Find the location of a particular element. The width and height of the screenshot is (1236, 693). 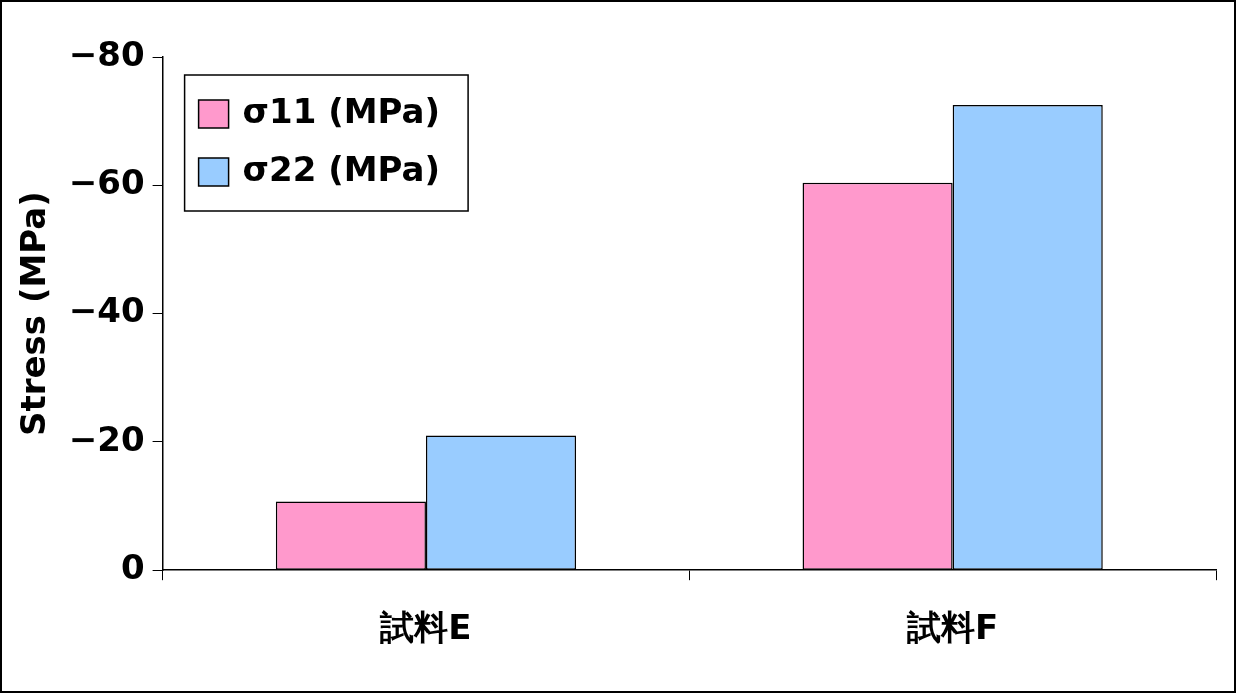

y-tick-label: −40 is located at coordinates (106, 310).